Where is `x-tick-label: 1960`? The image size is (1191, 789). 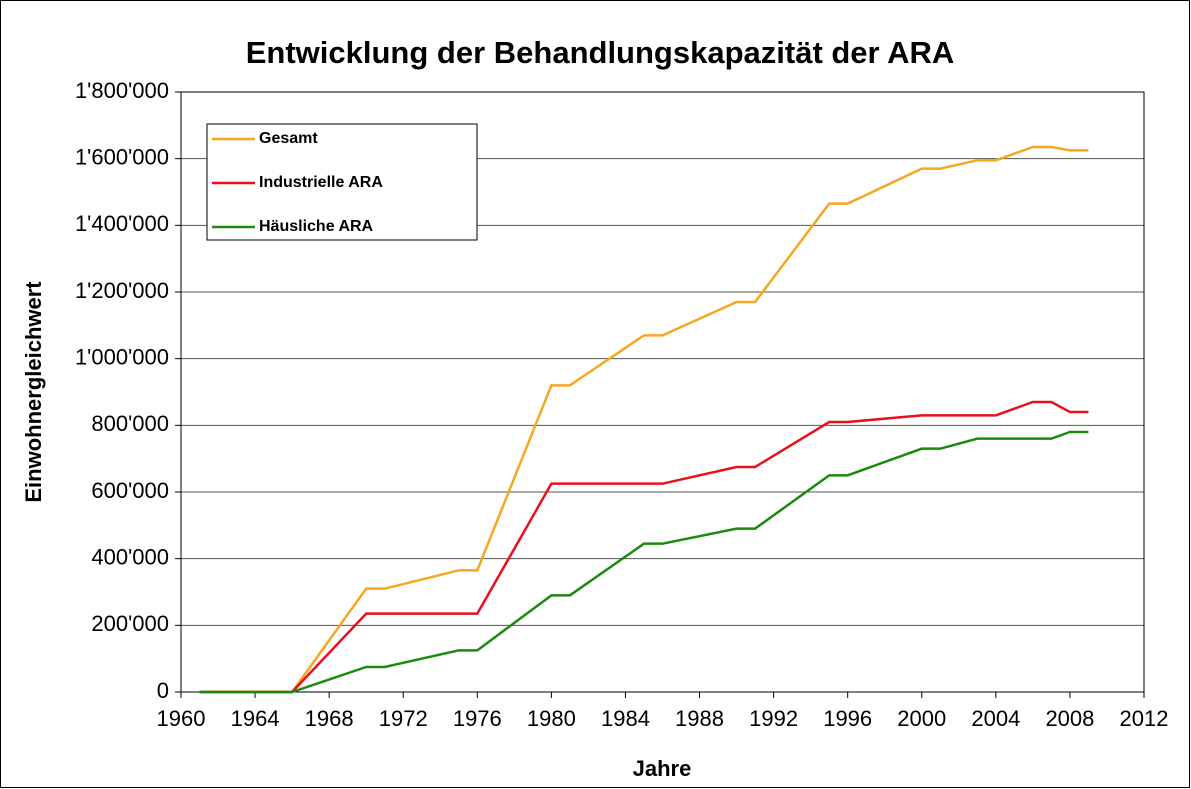
x-tick-label: 1960 is located at coordinates (181, 718).